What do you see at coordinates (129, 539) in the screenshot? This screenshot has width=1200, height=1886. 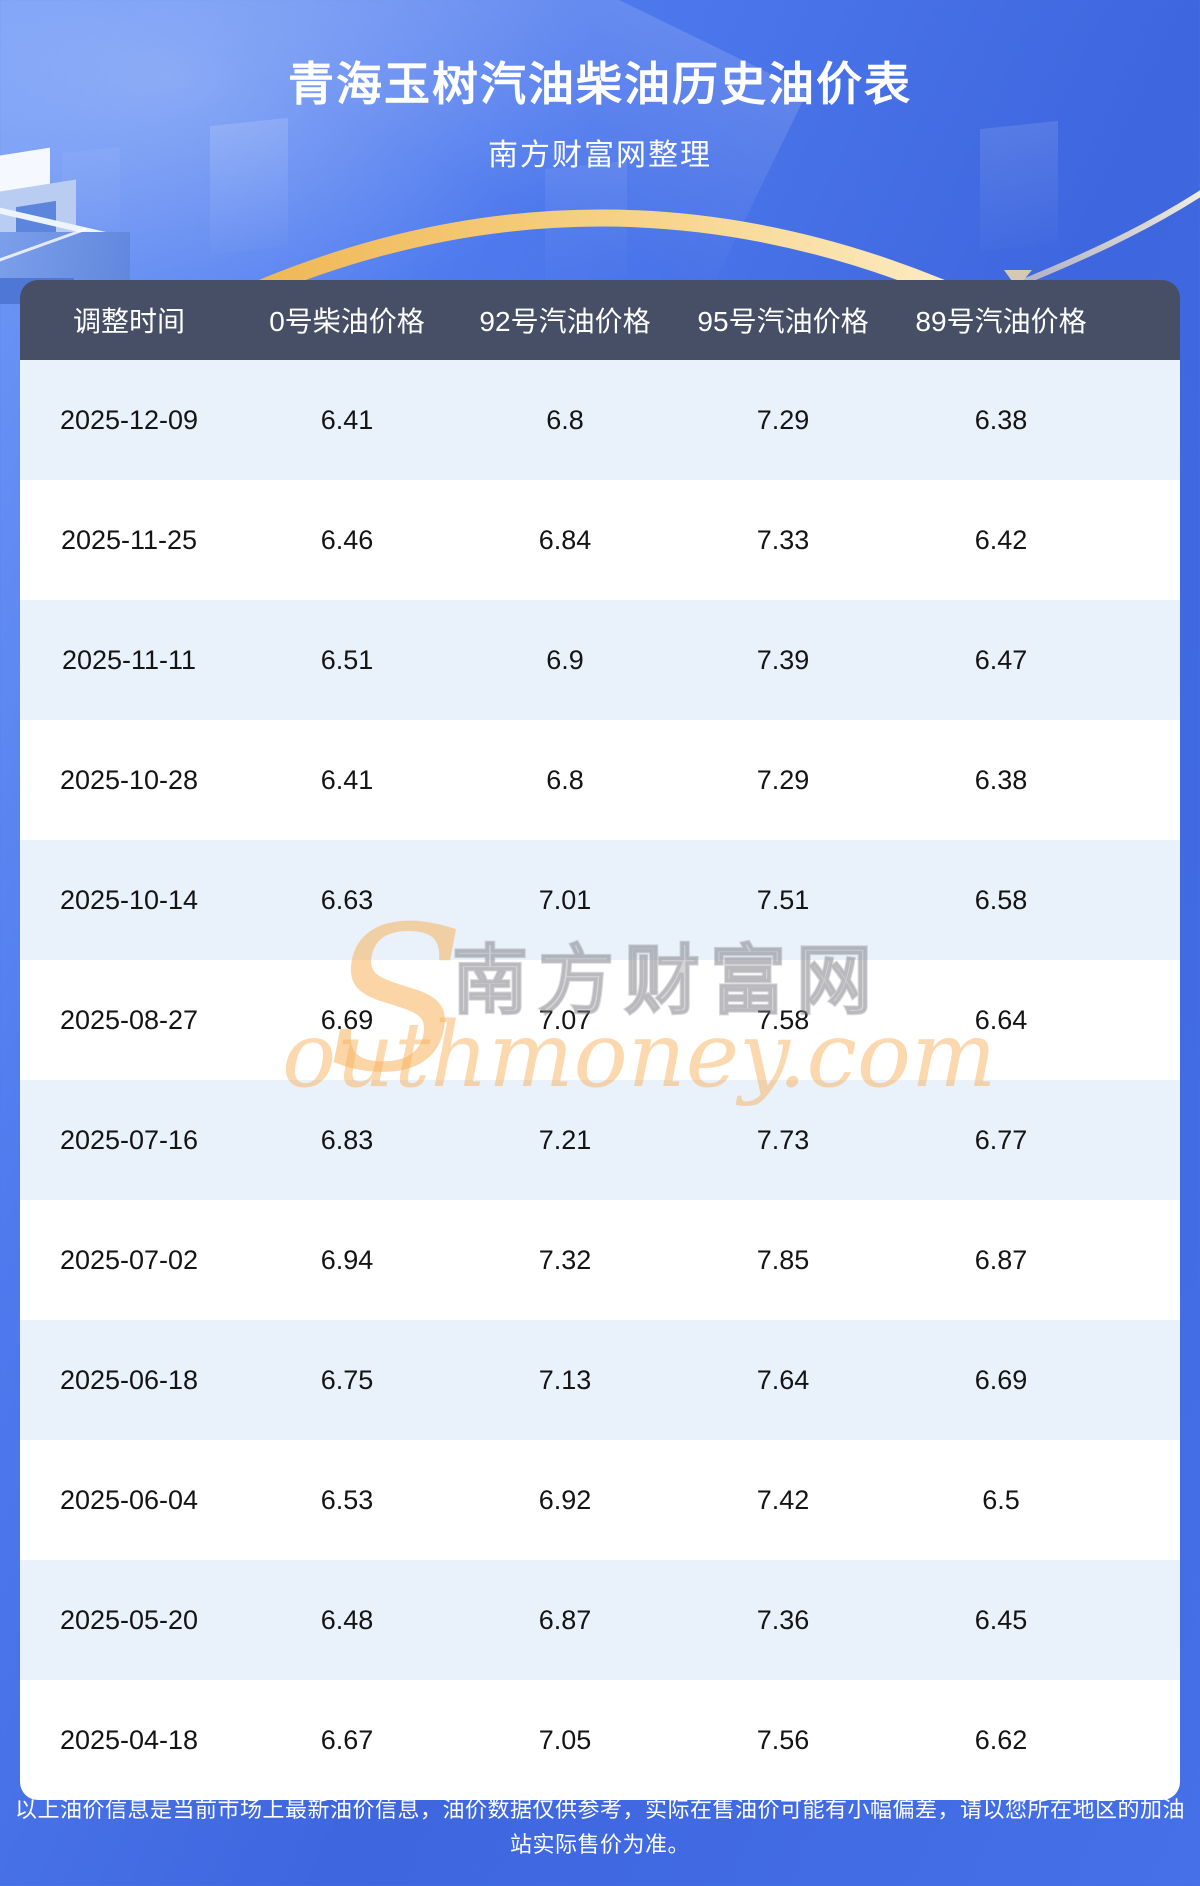 I see `date-cell: 2025-11-25` at bounding box center [129, 539].